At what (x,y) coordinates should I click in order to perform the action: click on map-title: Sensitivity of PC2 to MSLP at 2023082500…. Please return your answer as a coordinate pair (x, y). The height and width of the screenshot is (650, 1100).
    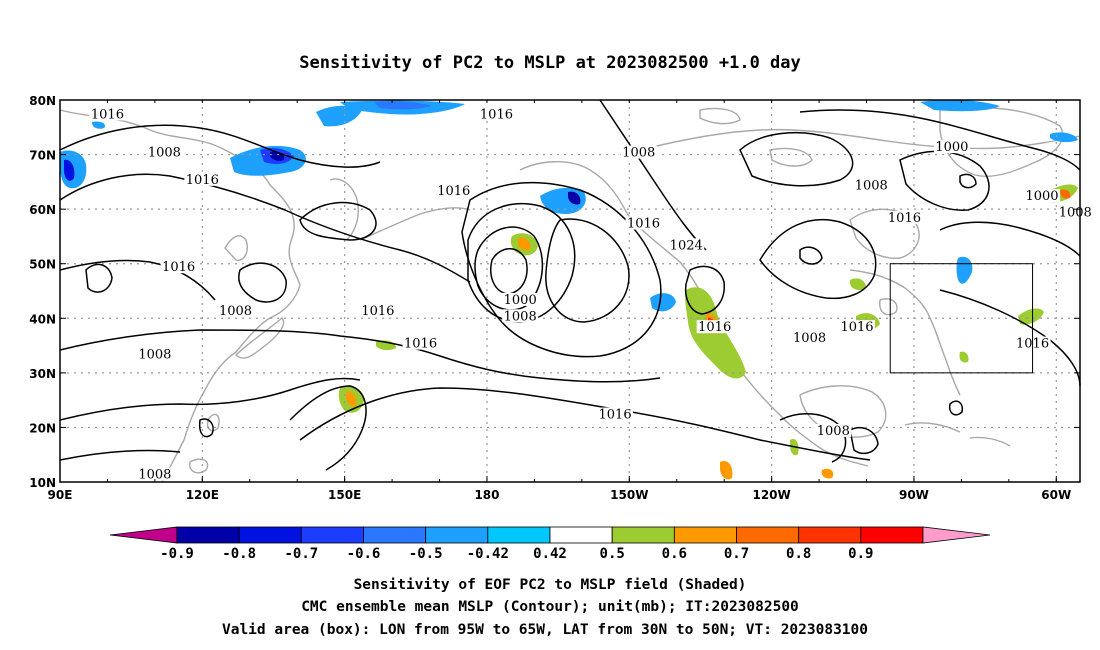
    Looking at the image, I should click on (550, 63).